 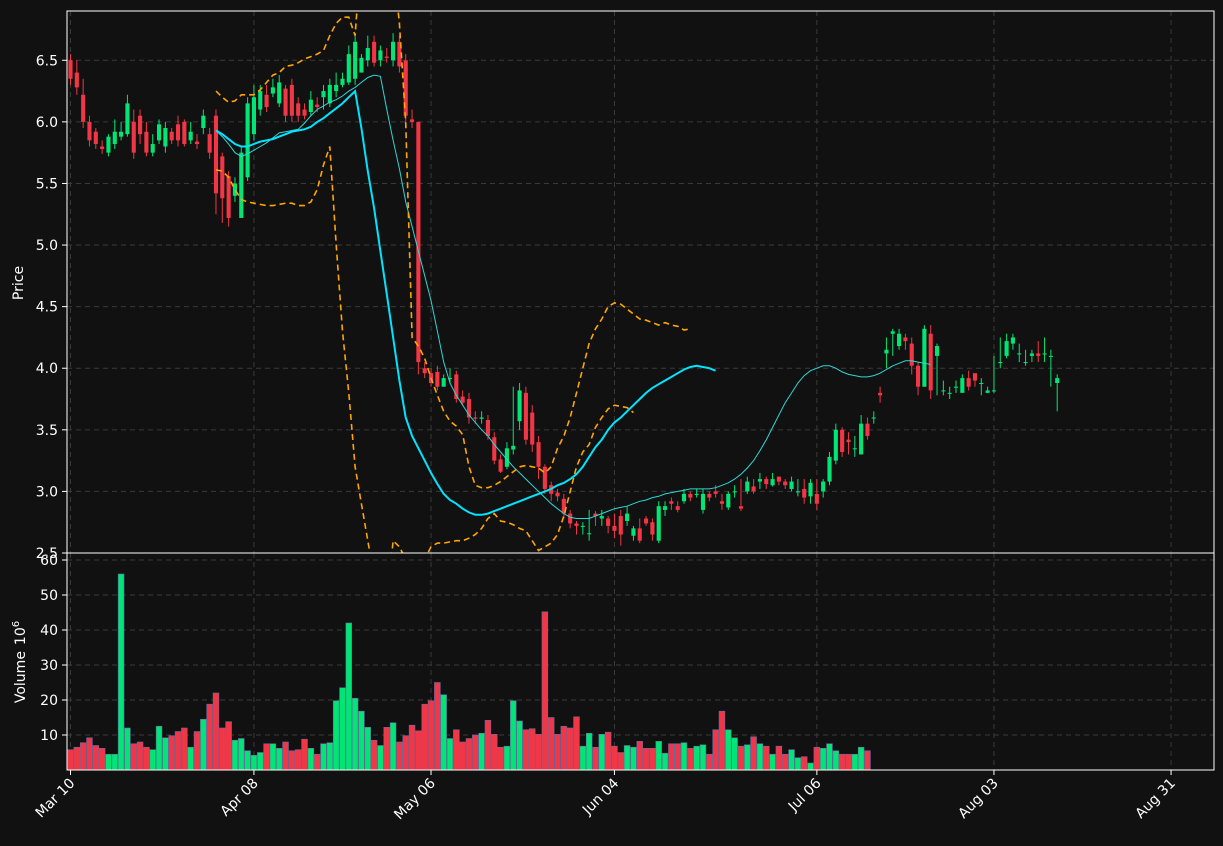 What do you see at coordinates (16, 624) in the screenshot?
I see `volume-axis-unit-exponent: 6` at bounding box center [16, 624].